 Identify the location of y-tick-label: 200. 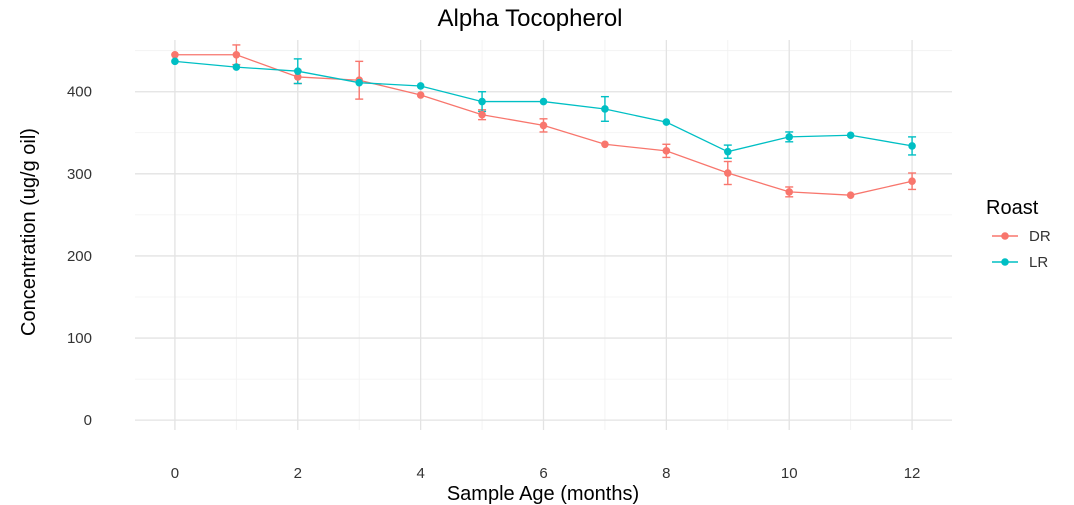
(79, 256).